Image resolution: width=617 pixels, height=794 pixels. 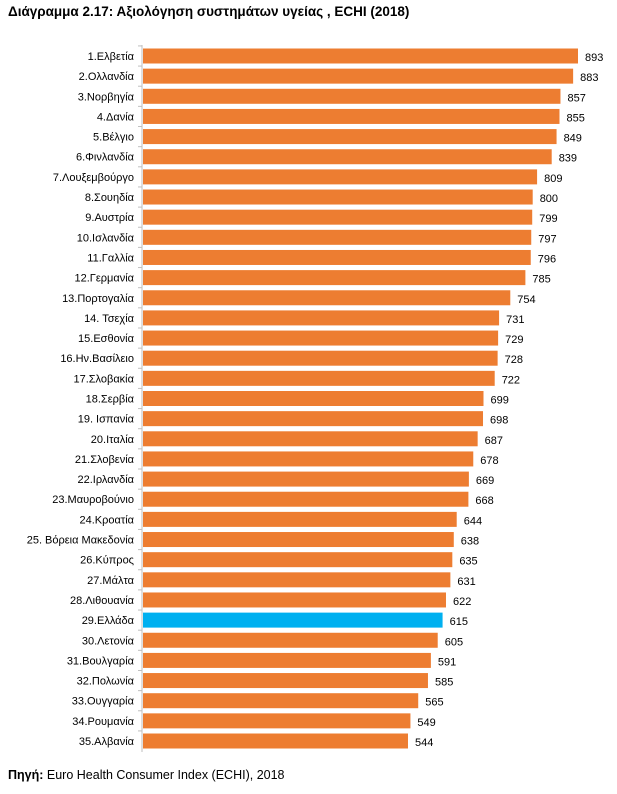 I want to click on category-label: 21.Σλοβενία, so click(x=105, y=460).